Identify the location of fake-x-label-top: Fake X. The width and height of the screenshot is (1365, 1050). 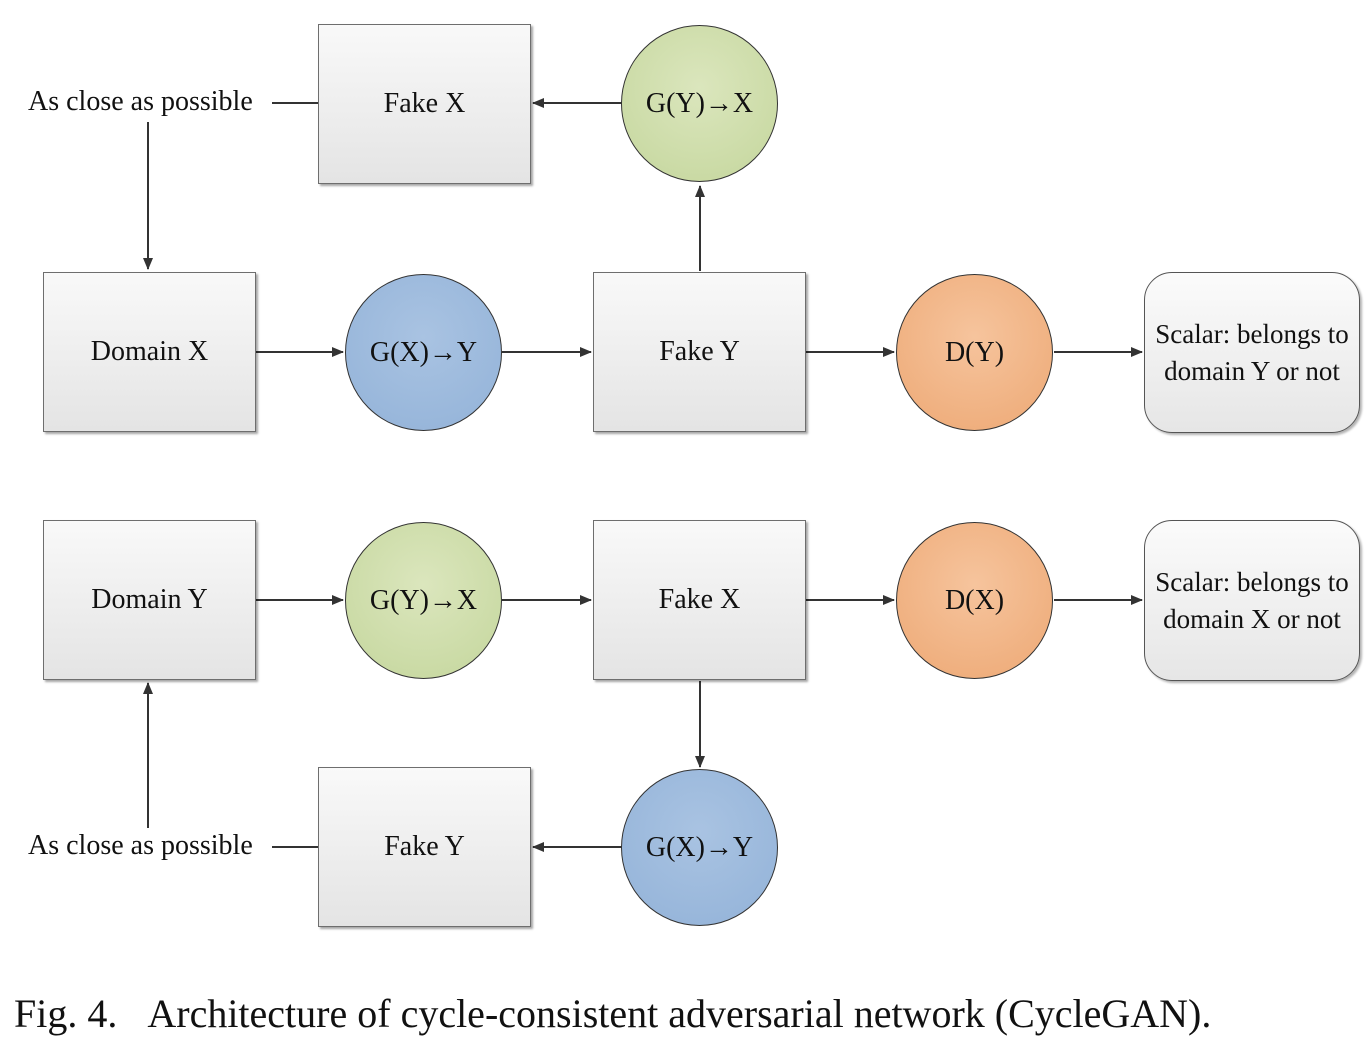
(424, 103).